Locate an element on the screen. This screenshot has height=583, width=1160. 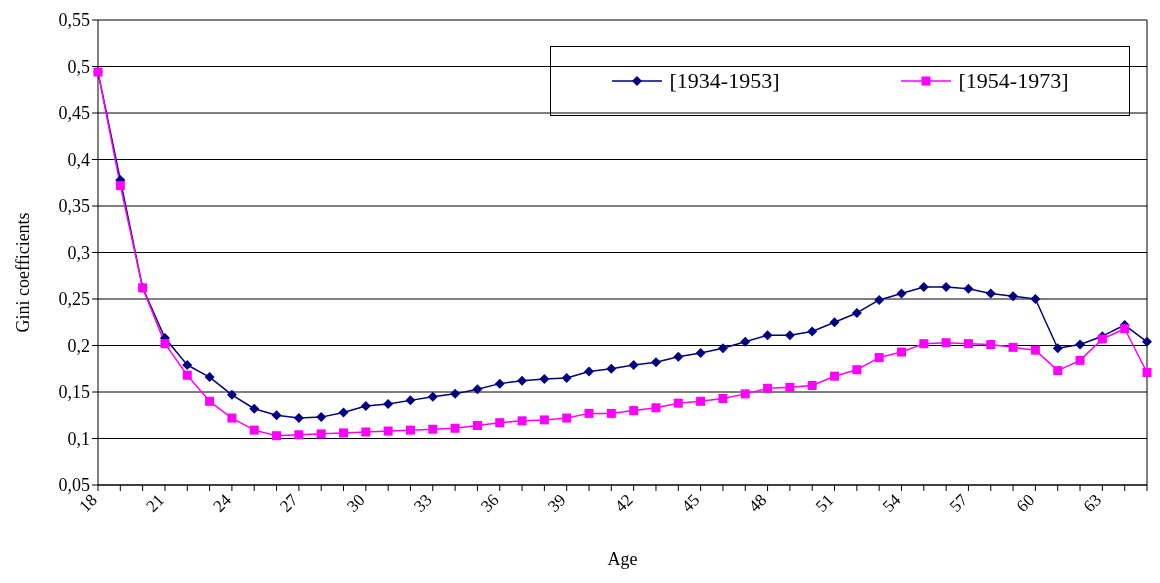
y-tick-label: 0,35 is located at coordinates (74, 206).